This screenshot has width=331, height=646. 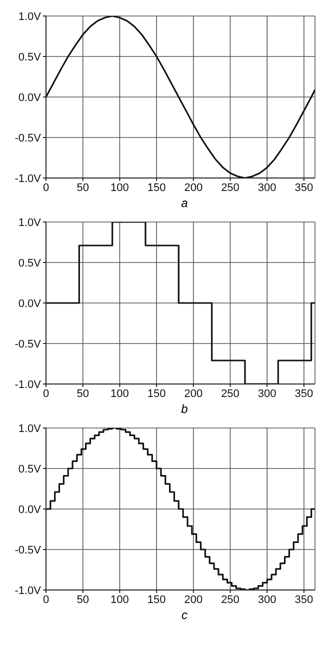 I want to click on x-axis-title: b, so click(x=184, y=410).